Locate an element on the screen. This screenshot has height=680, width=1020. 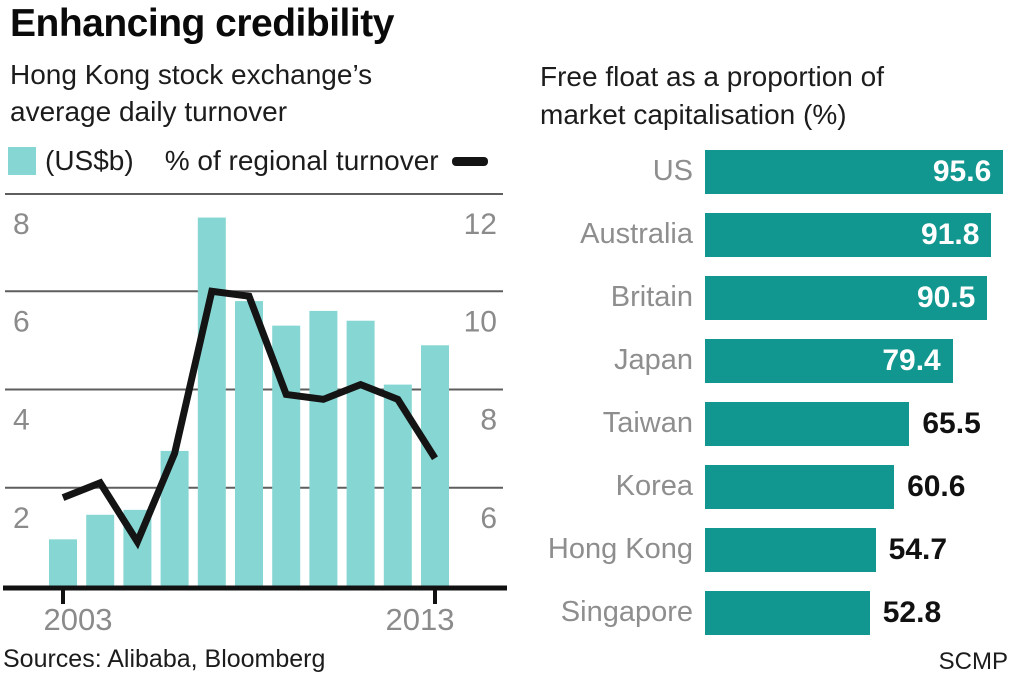
bar-area: 90.5 is located at coordinates (861, 298).